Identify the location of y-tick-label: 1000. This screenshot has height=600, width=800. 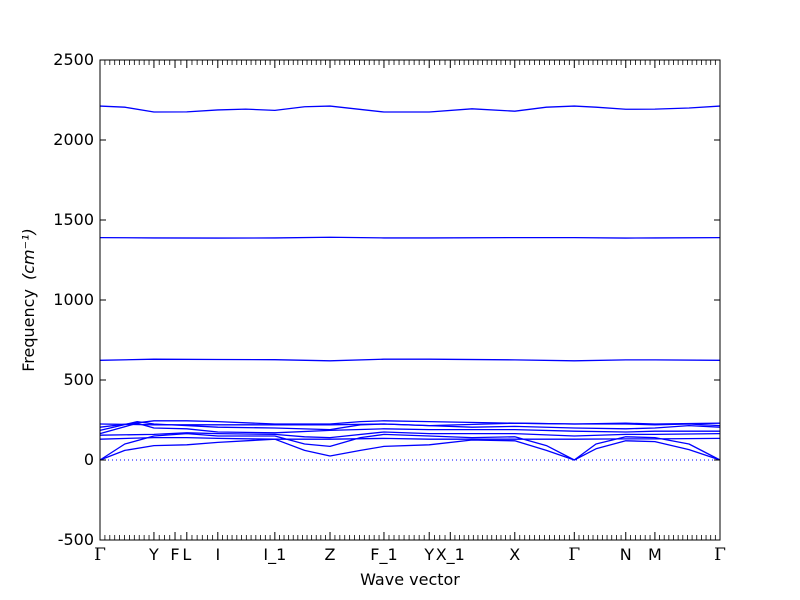
(73, 299).